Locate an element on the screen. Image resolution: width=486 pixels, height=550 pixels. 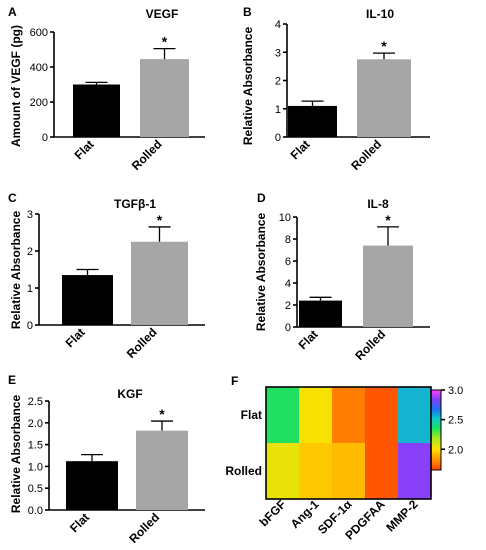
y-tick-label: 1.5 is located at coordinates (35, 446).